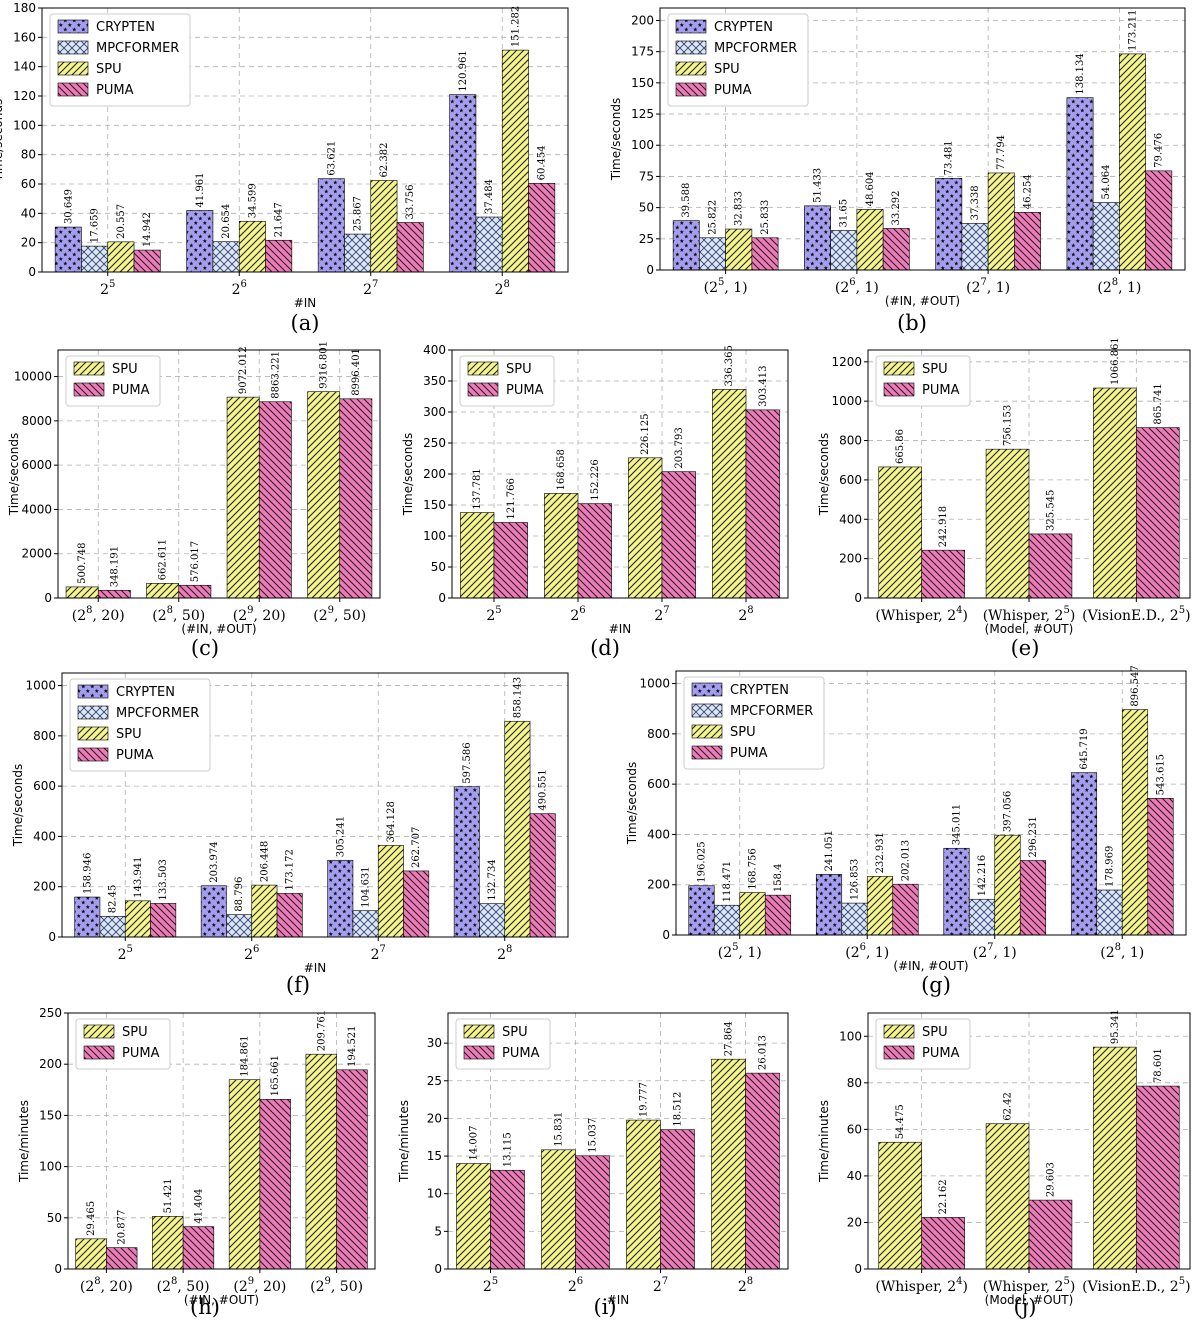 This screenshot has width=1200, height=1325. What do you see at coordinates (477, 488) in the screenshot?
I see `bar-value-label: 137.781` at bounding box center [477, 488].